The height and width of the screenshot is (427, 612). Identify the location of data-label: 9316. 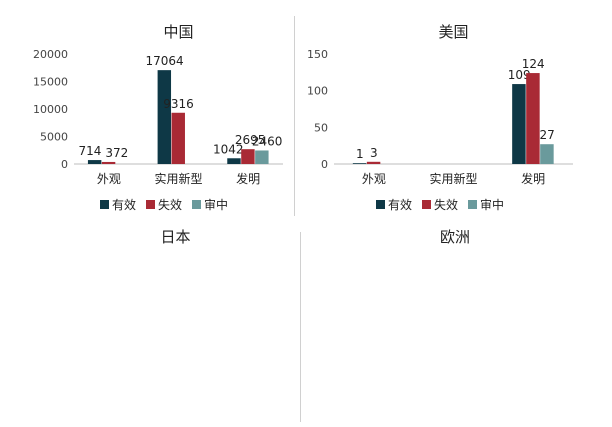
(178, 104).